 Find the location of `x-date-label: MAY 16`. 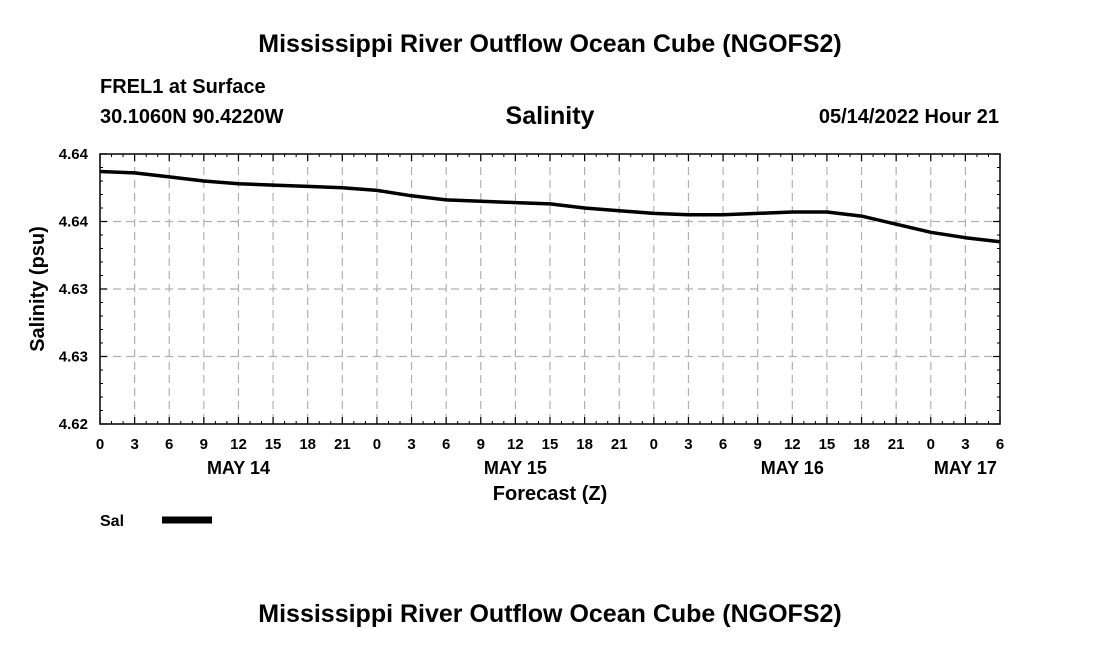

x-date-label: MAY 16 is located at coordinates (792, 468).